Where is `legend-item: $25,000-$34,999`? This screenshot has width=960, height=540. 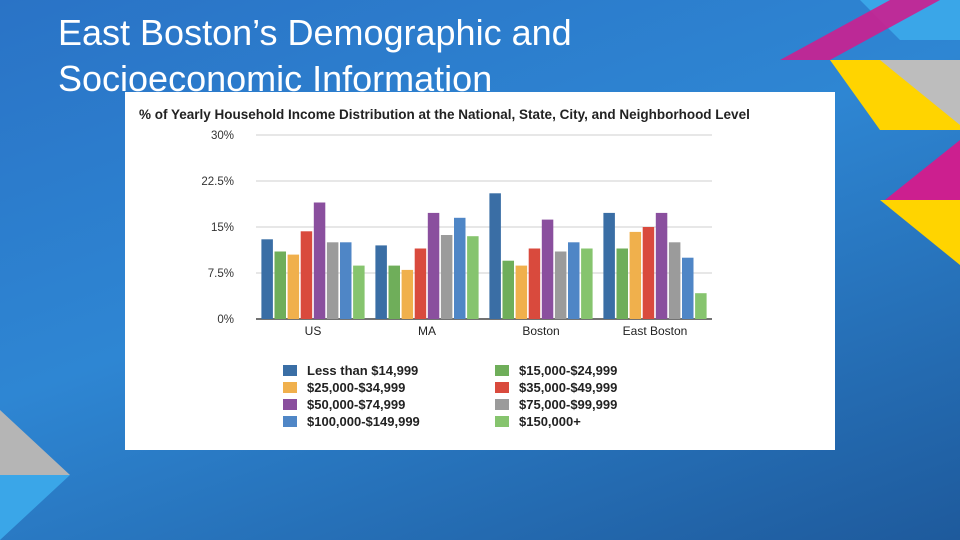
legend-item: $25,000-$34,999 is located at coordinates (389, 387).